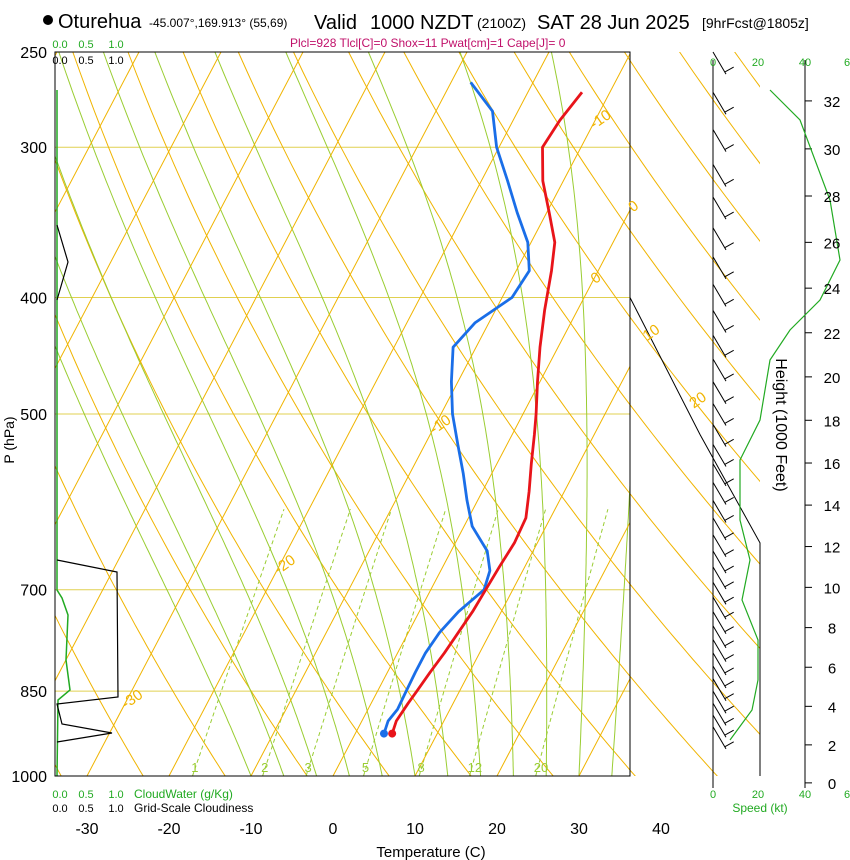 The image size is (850, 860). What do you see at coordinates (847, 795) in the screenshot?
I see `wind-axis-bottom-label: 6` at bounding box center [847, 795].